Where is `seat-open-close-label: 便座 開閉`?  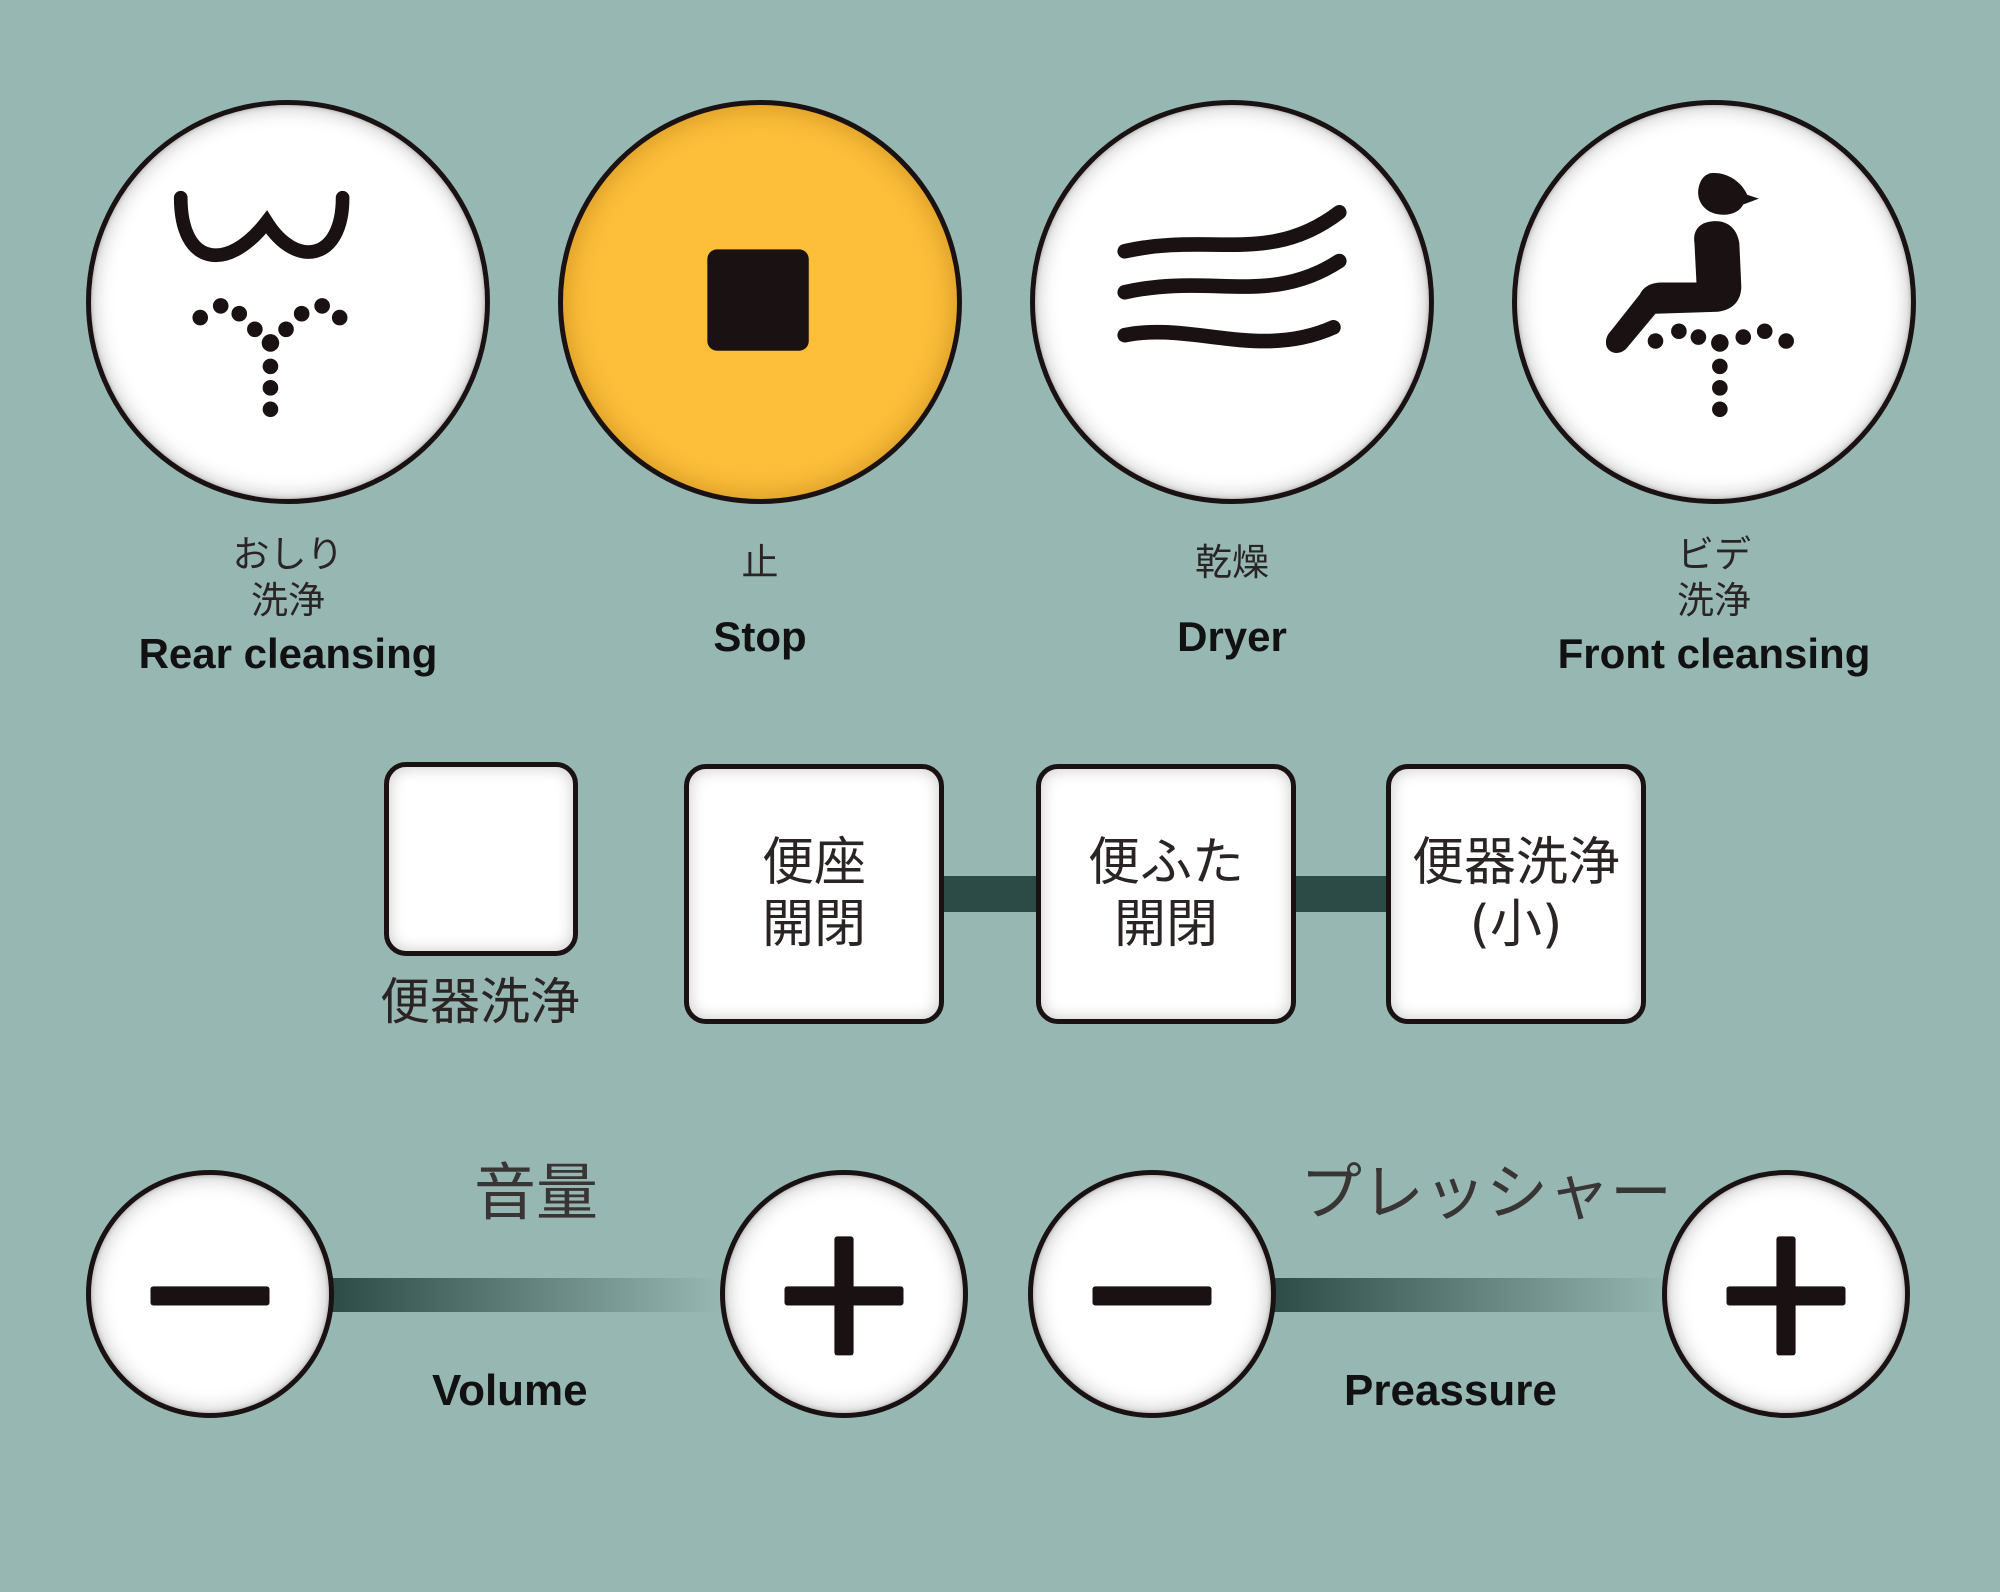 seat-open-close-label: 便座 開閉 is located at coordinates (813, 894).